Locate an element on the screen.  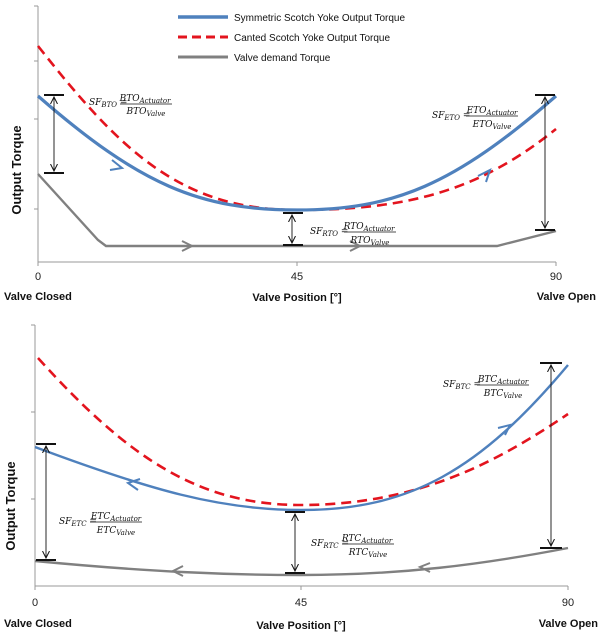
svg-text: SFBTC = is located at coordinates (462, 385).